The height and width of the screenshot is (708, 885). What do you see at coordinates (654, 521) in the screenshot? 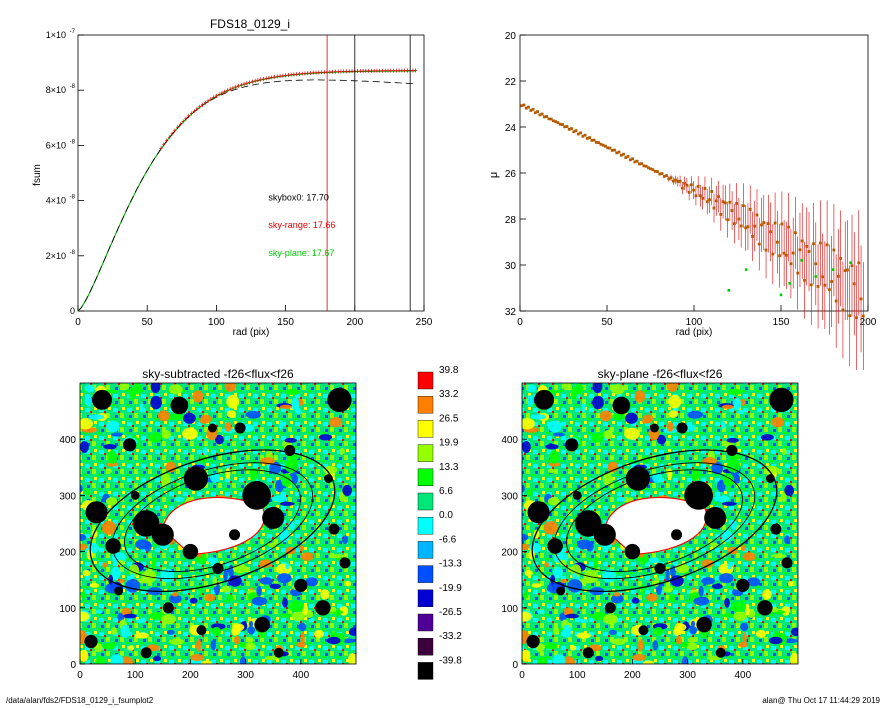
I see `aperture-ellipse` at bounding box center [654, 521].